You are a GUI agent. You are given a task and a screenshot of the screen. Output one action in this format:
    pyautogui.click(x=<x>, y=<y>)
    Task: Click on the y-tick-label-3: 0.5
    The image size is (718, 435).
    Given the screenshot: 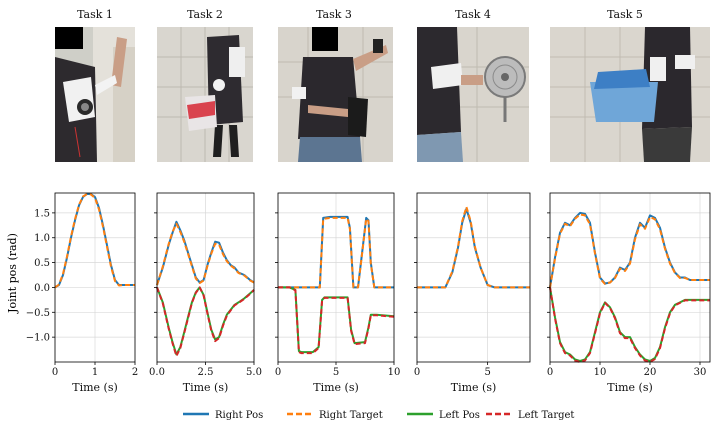 What is the action you would take?
    pyautogui.click(x=42, y=263)
    